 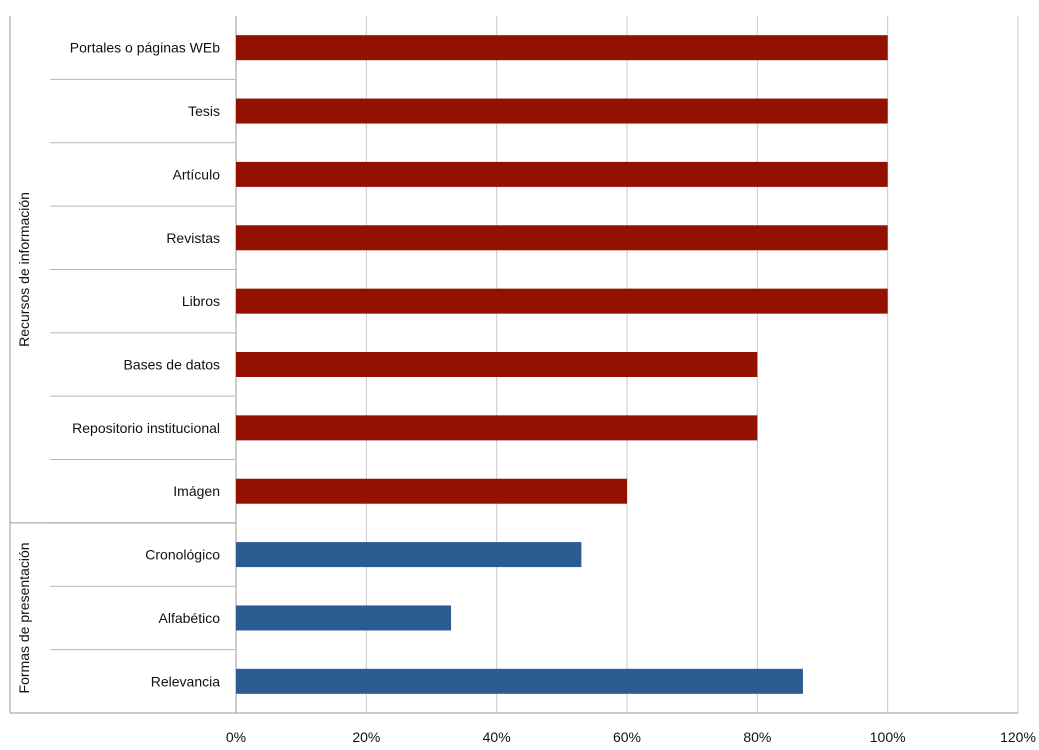 What do you see at coordinates (201, 301) in the screenshot?
I see `category-label-5: Libros` at bounding box center [201, 301].